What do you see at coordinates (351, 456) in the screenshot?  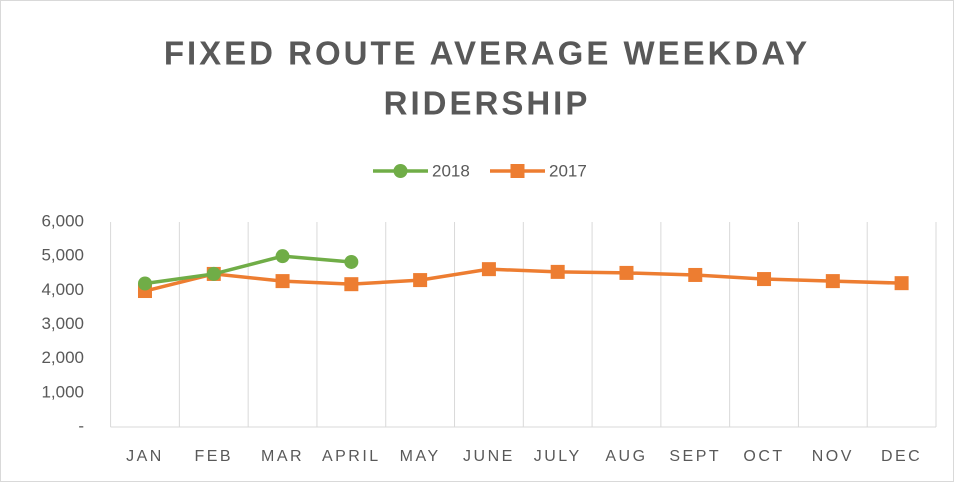 I see `x-tick-label: APRIL` at bounding box center [351, 456].